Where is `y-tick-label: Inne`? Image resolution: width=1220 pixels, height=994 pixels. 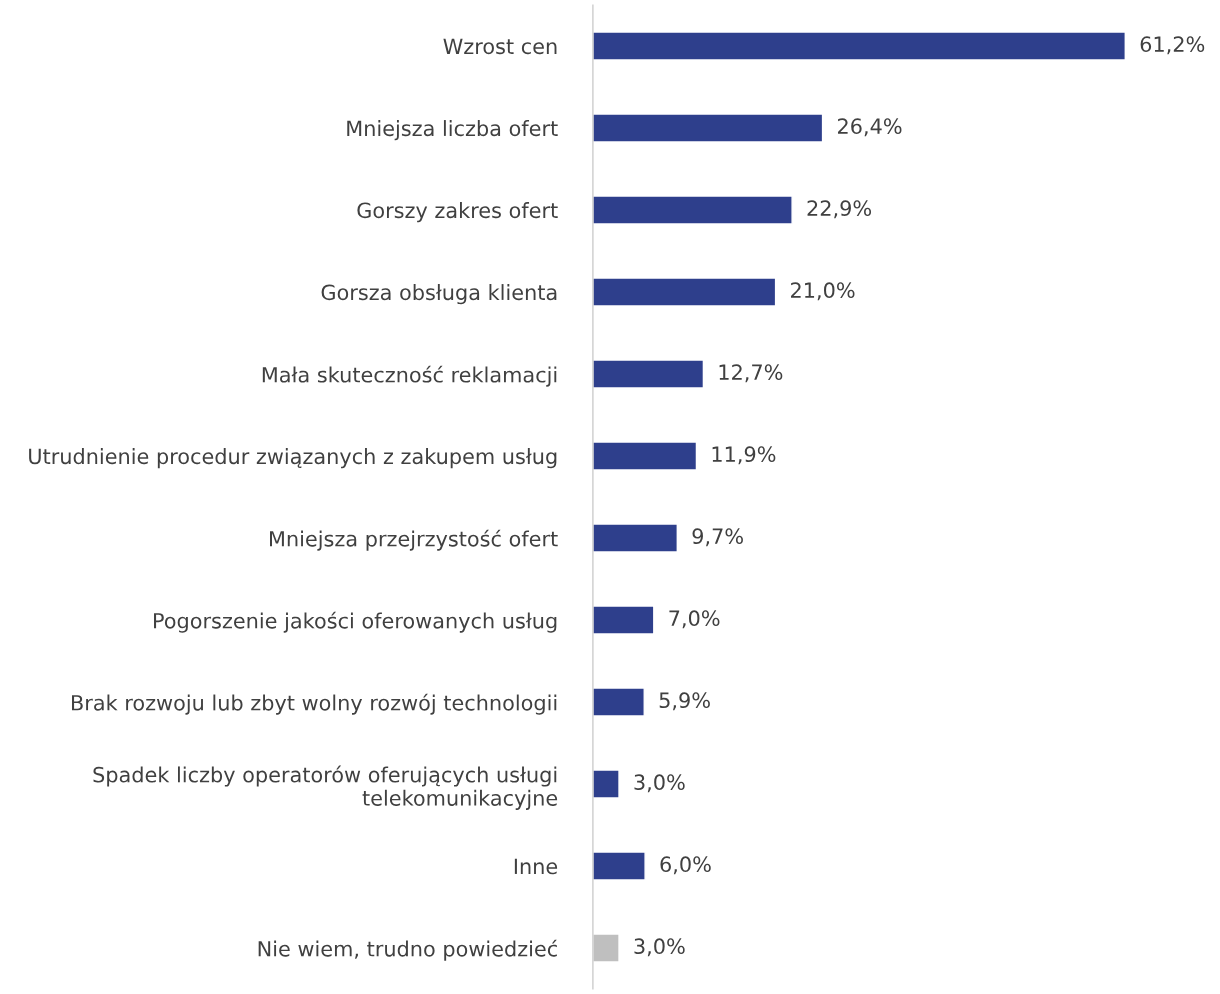
y-tick-label: Inne is located at coordinates (536, 866).